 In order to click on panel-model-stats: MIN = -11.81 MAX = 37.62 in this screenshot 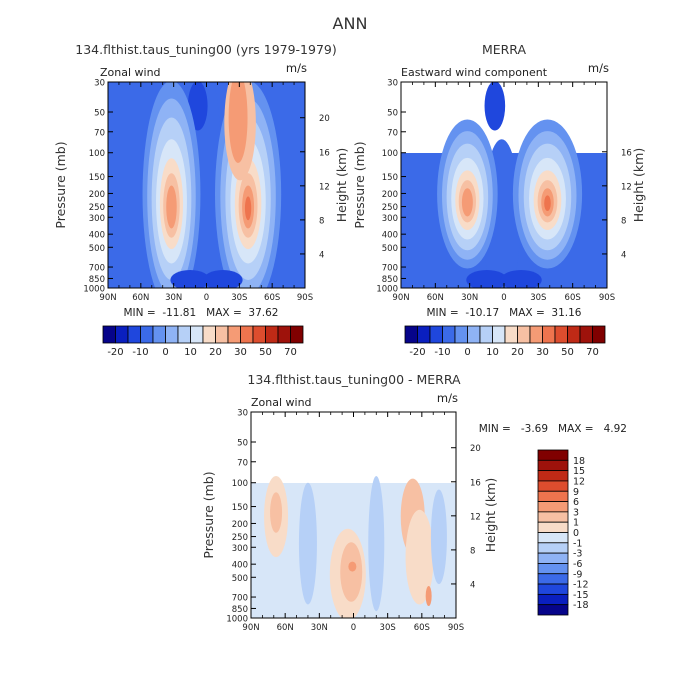, I will do `click(201, 313)`.